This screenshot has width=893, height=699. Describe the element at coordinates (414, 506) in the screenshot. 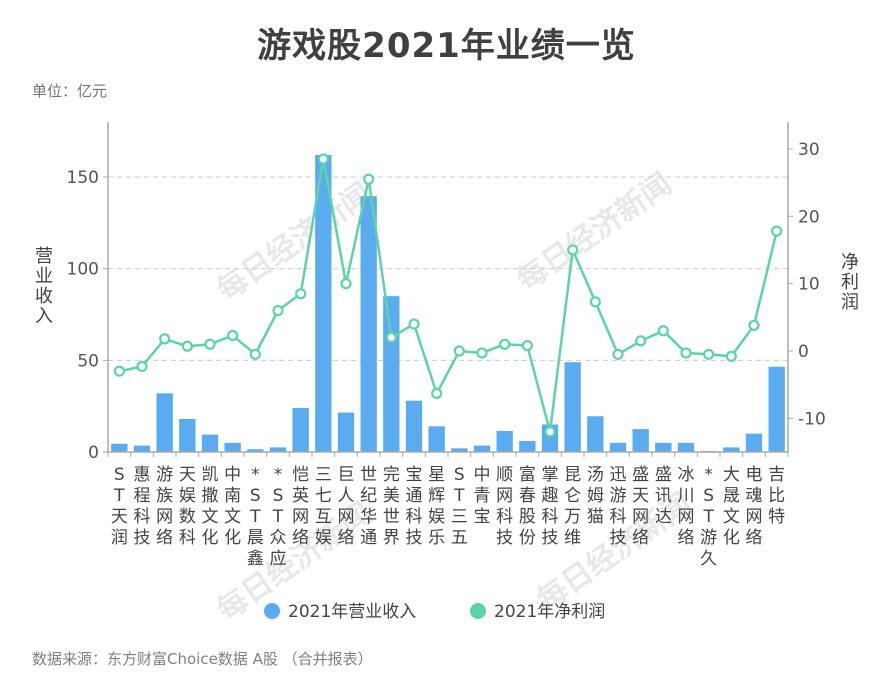

I see `x-tick-label: 宝通科技` at that location.